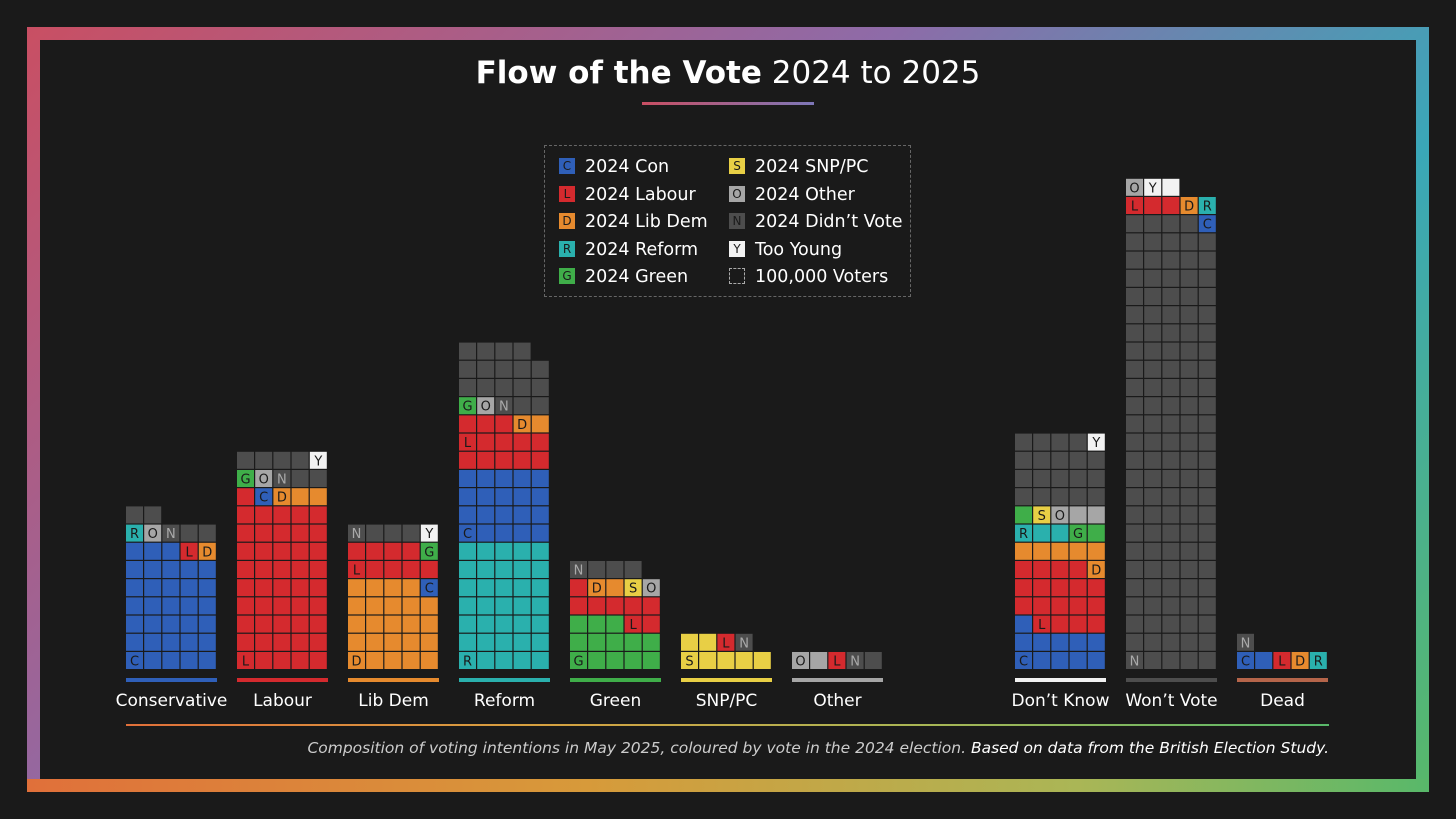 Image resolution: width=1456 pixels, height=819 pixels. What do you see at coordinates (822, 277) in the screenshot?
I see `legend-label: 100,000 Voters` at bounding box center [822, 277].